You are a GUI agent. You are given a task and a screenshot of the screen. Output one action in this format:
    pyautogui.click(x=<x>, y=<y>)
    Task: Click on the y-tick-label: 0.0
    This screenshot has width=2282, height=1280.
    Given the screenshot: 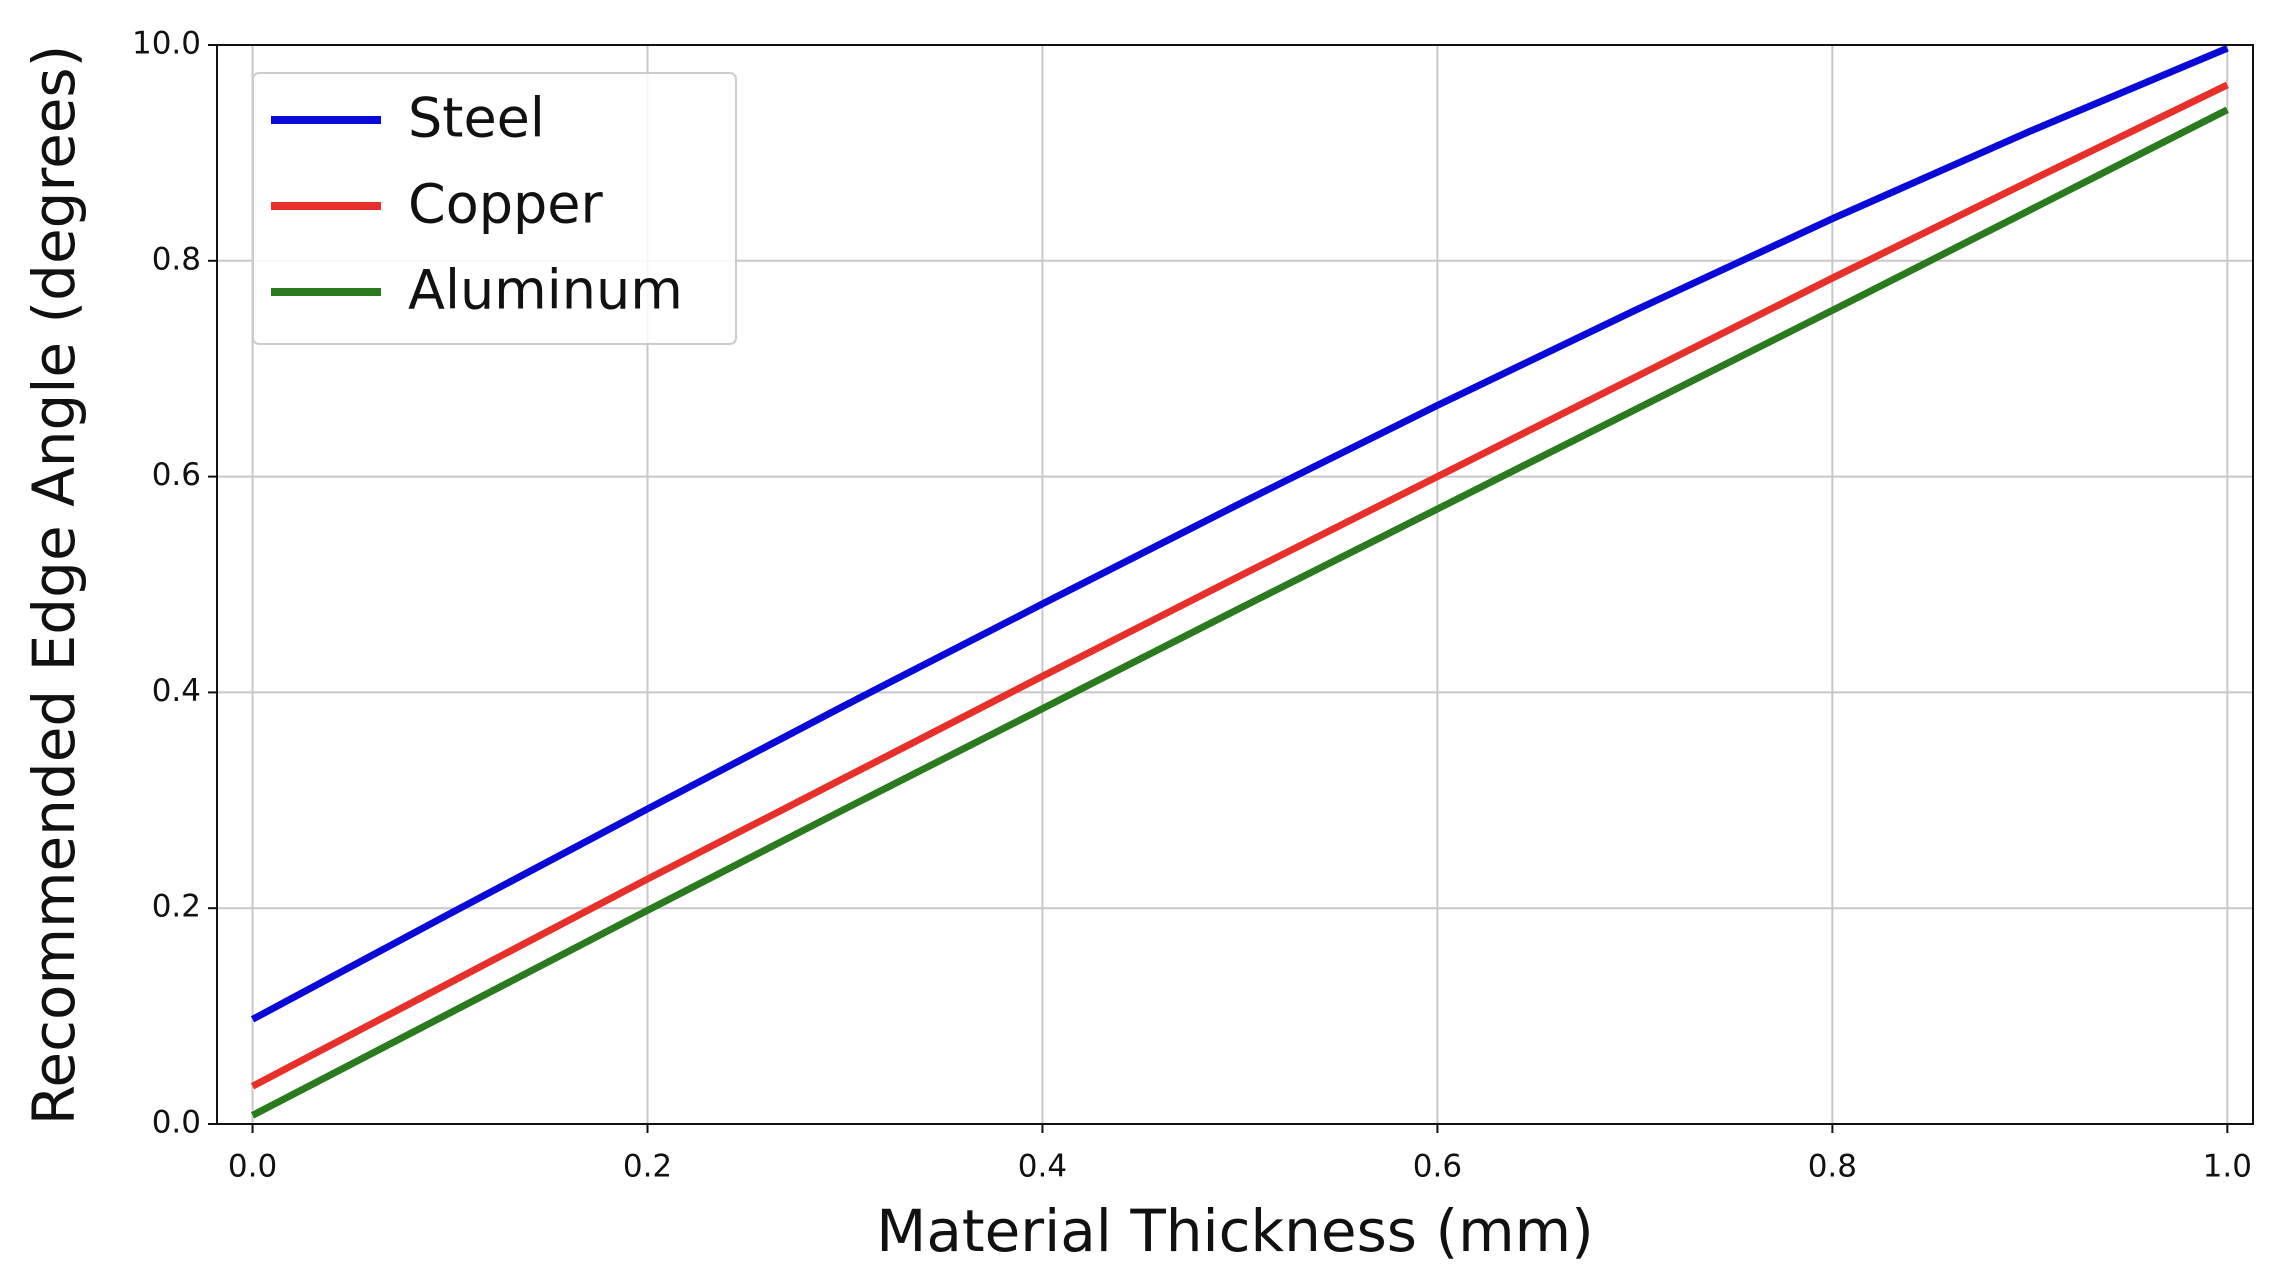 What is the action you would take?
    pyautogui.click(x=176, y=1123)
    